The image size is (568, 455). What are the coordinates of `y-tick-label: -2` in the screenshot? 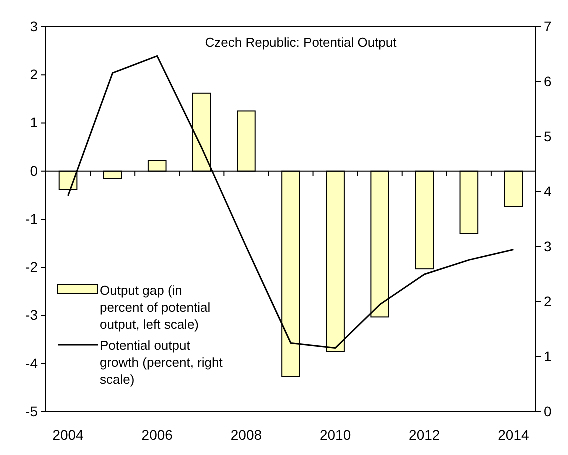 It's located at (32, 267).